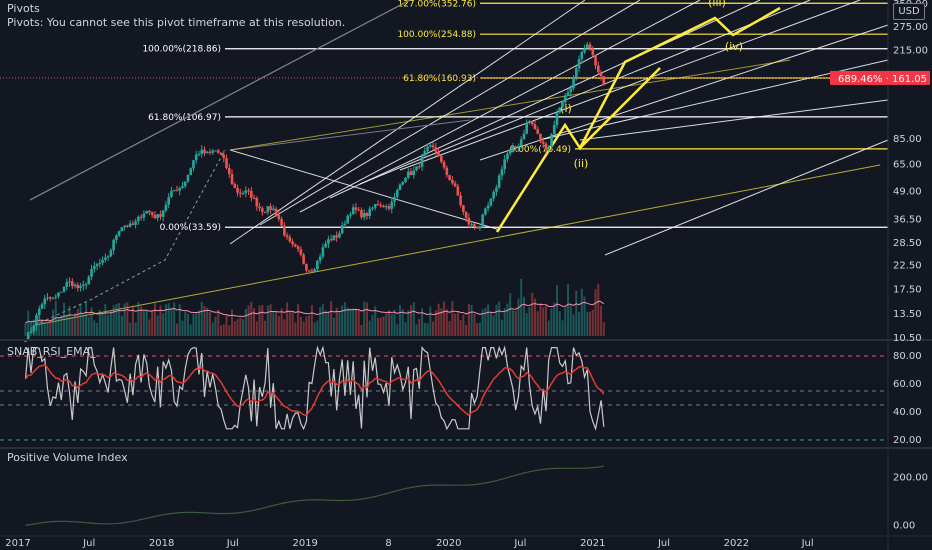  What do you see at coordinates (67, 457) in the screenshot?
I see `pvi-legend-title: Positive Volume Index` at bounding box center [67, 457].